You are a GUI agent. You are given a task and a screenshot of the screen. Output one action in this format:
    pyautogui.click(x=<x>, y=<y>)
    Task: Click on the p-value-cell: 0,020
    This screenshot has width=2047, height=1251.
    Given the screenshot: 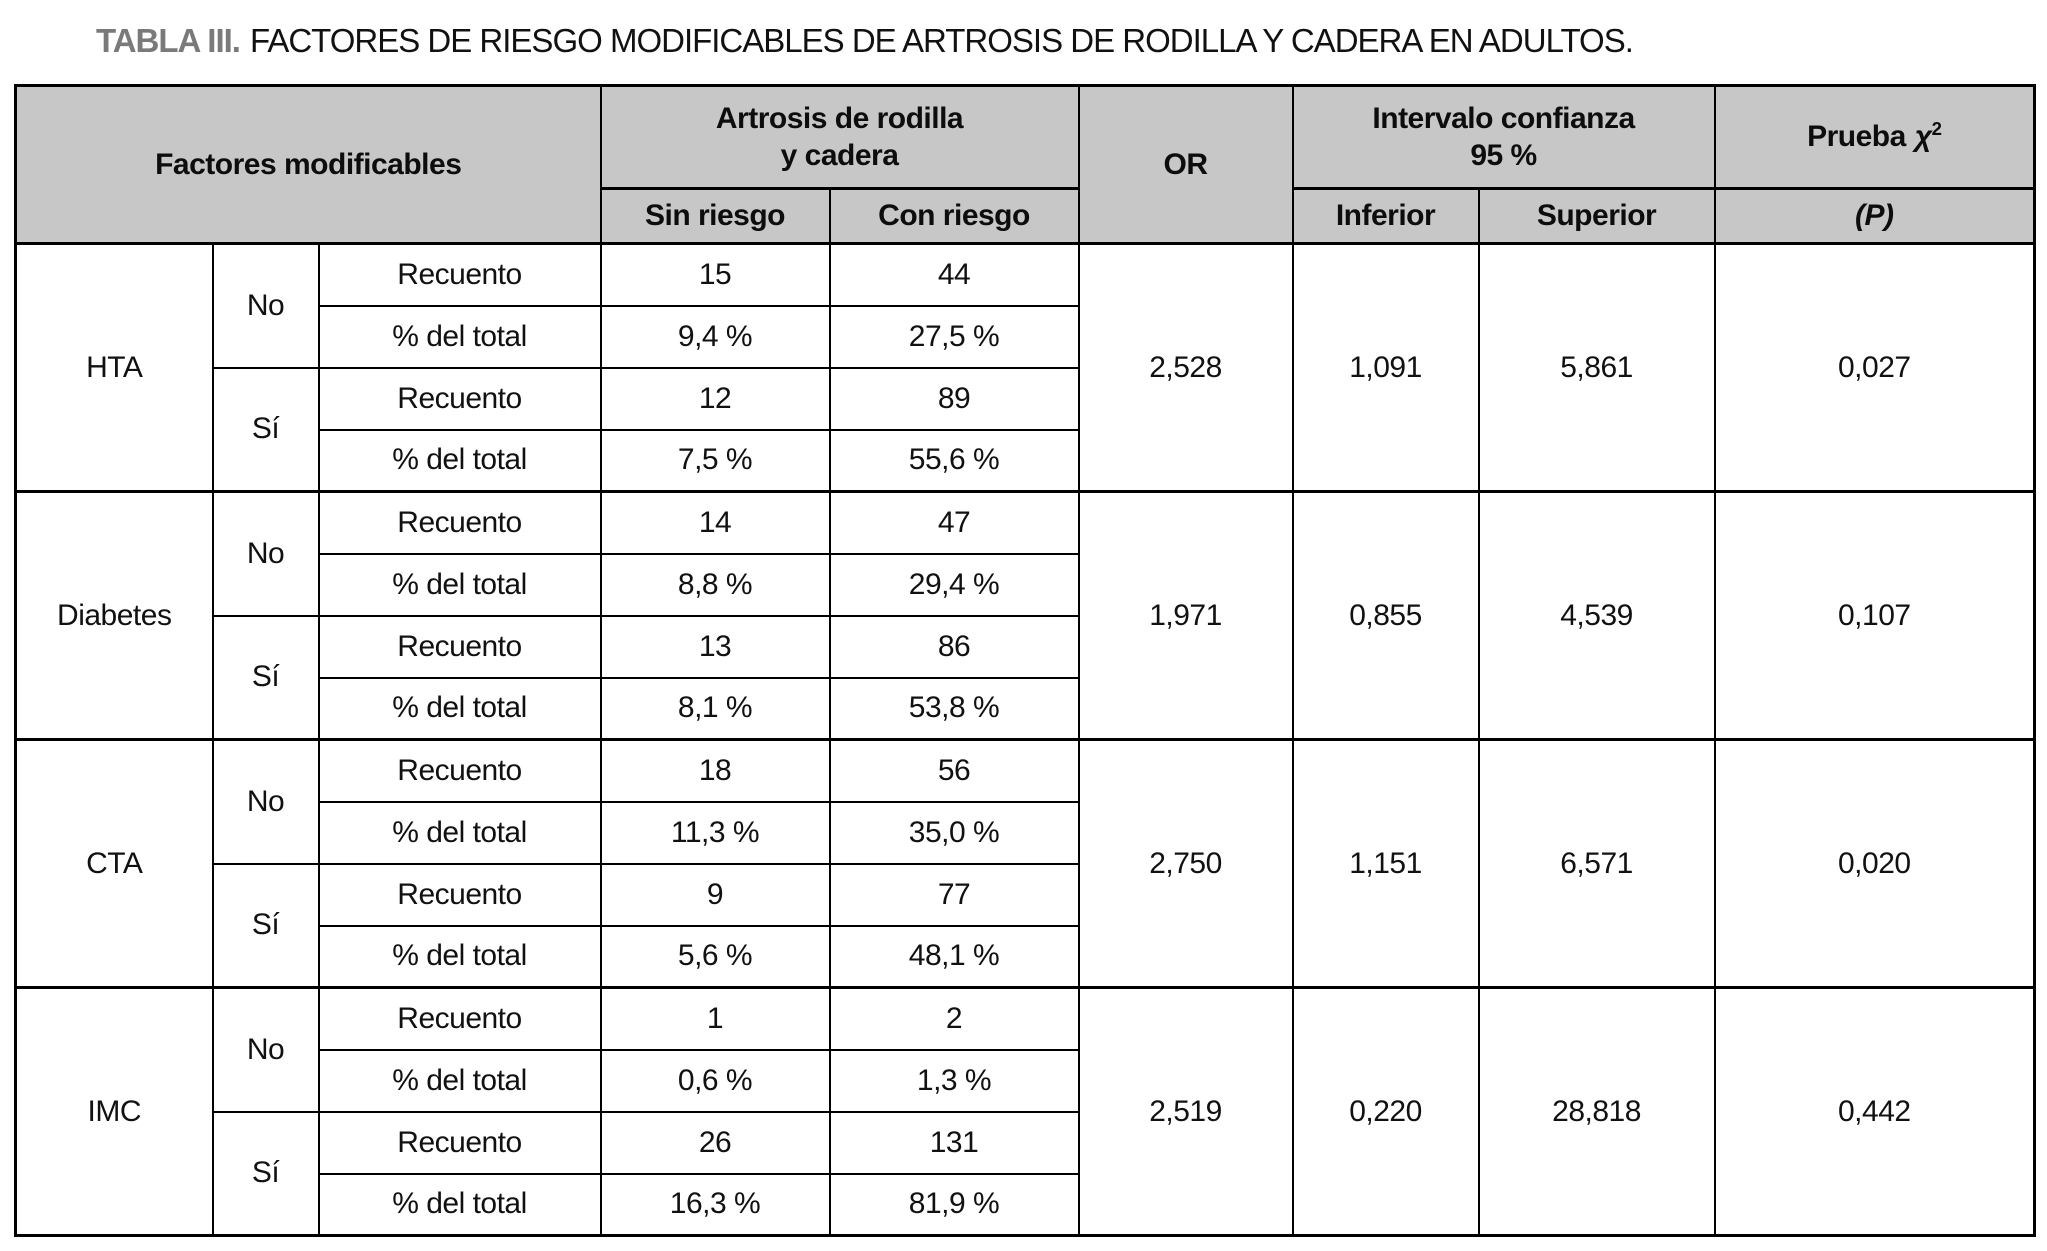 What is the action you would take?
    pyautogui.click(x=1874, y=863)
    